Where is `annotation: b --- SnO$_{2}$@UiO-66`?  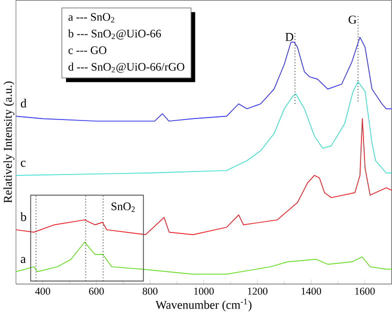
annotation: b --- SnO$_{2}$@UiO-66 is located at coordinates (114, 35).